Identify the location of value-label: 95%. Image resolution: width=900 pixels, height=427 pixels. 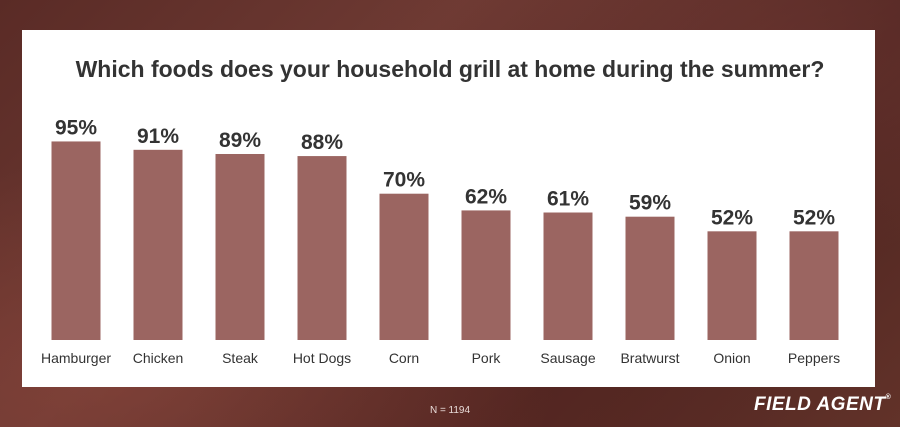
(76, 127).